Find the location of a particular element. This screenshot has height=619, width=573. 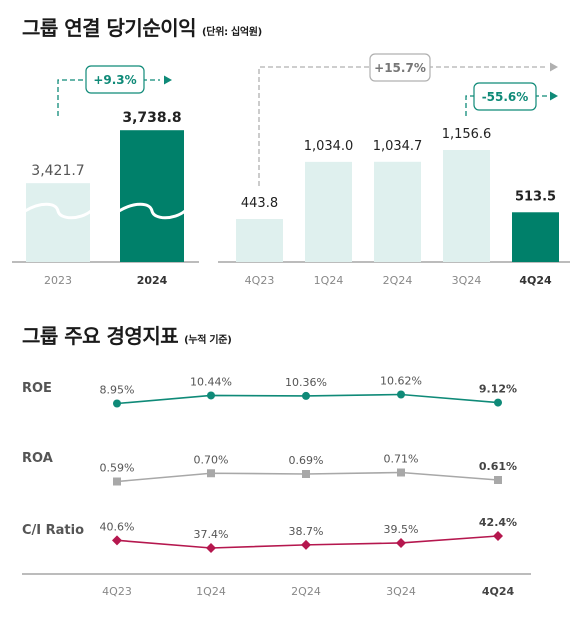

kpi-value-label-roe: 10.36% is located at coordinates (306, 382).